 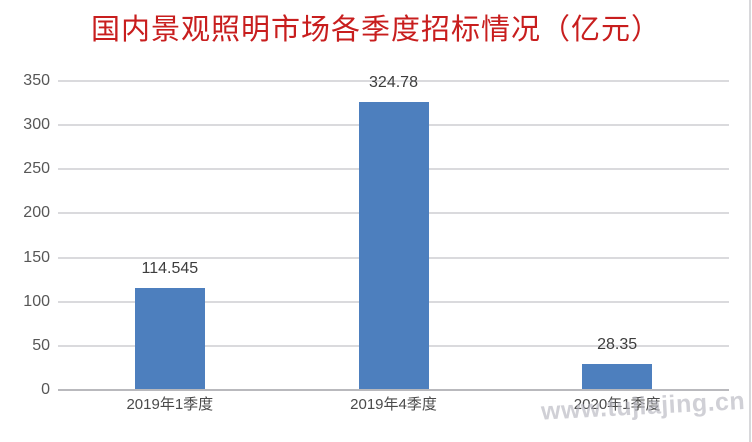 I want to click on watermark: www.tujiajing.cn, so click(x=643, y=406).